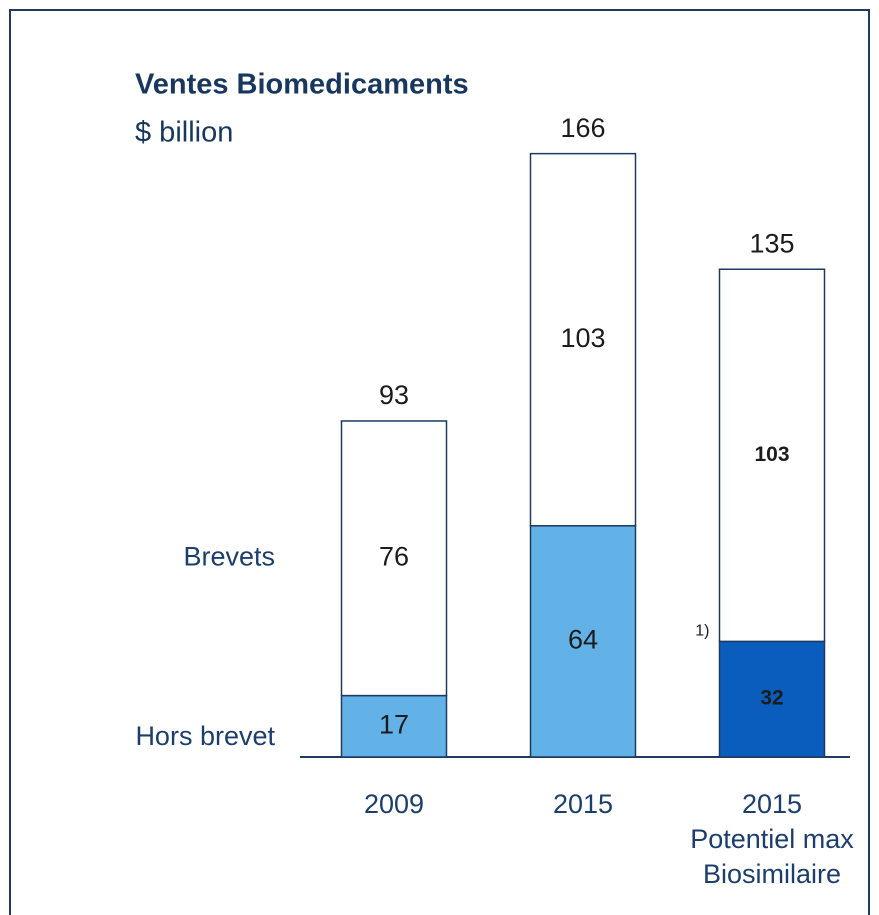 The image size is (879, 915). I want to click on annotation: 1), so click(702, 631).